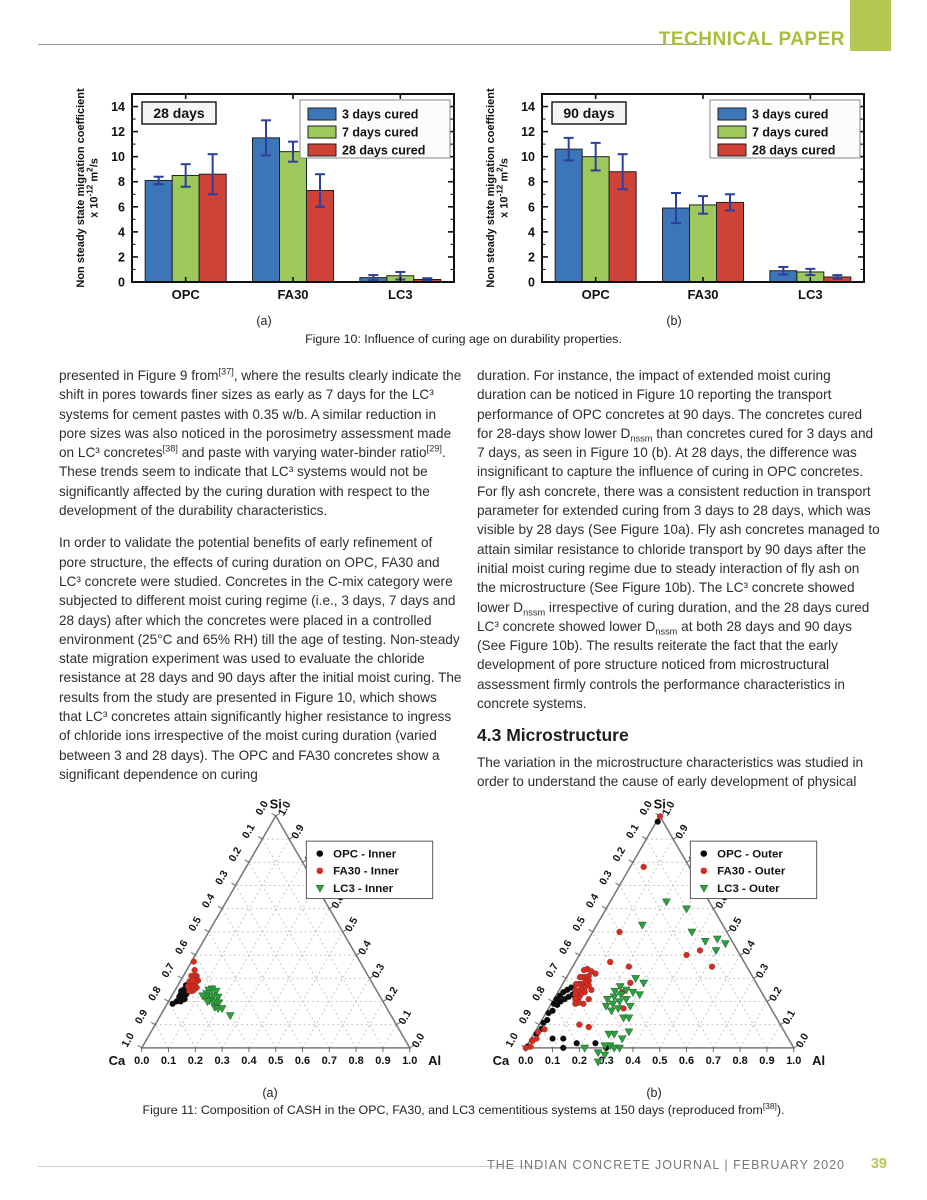 This screenshot has width=927, height=1200. Describe the element at coordinates (366, 872) in the screenshot. I see `svg-text: FA30 - Inner` at that location.